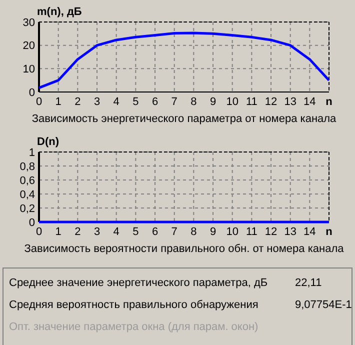 The height and width of the screenshot is (345, 355). I want to click on y-axis-title: m(n), дБ, so click(59, 12).